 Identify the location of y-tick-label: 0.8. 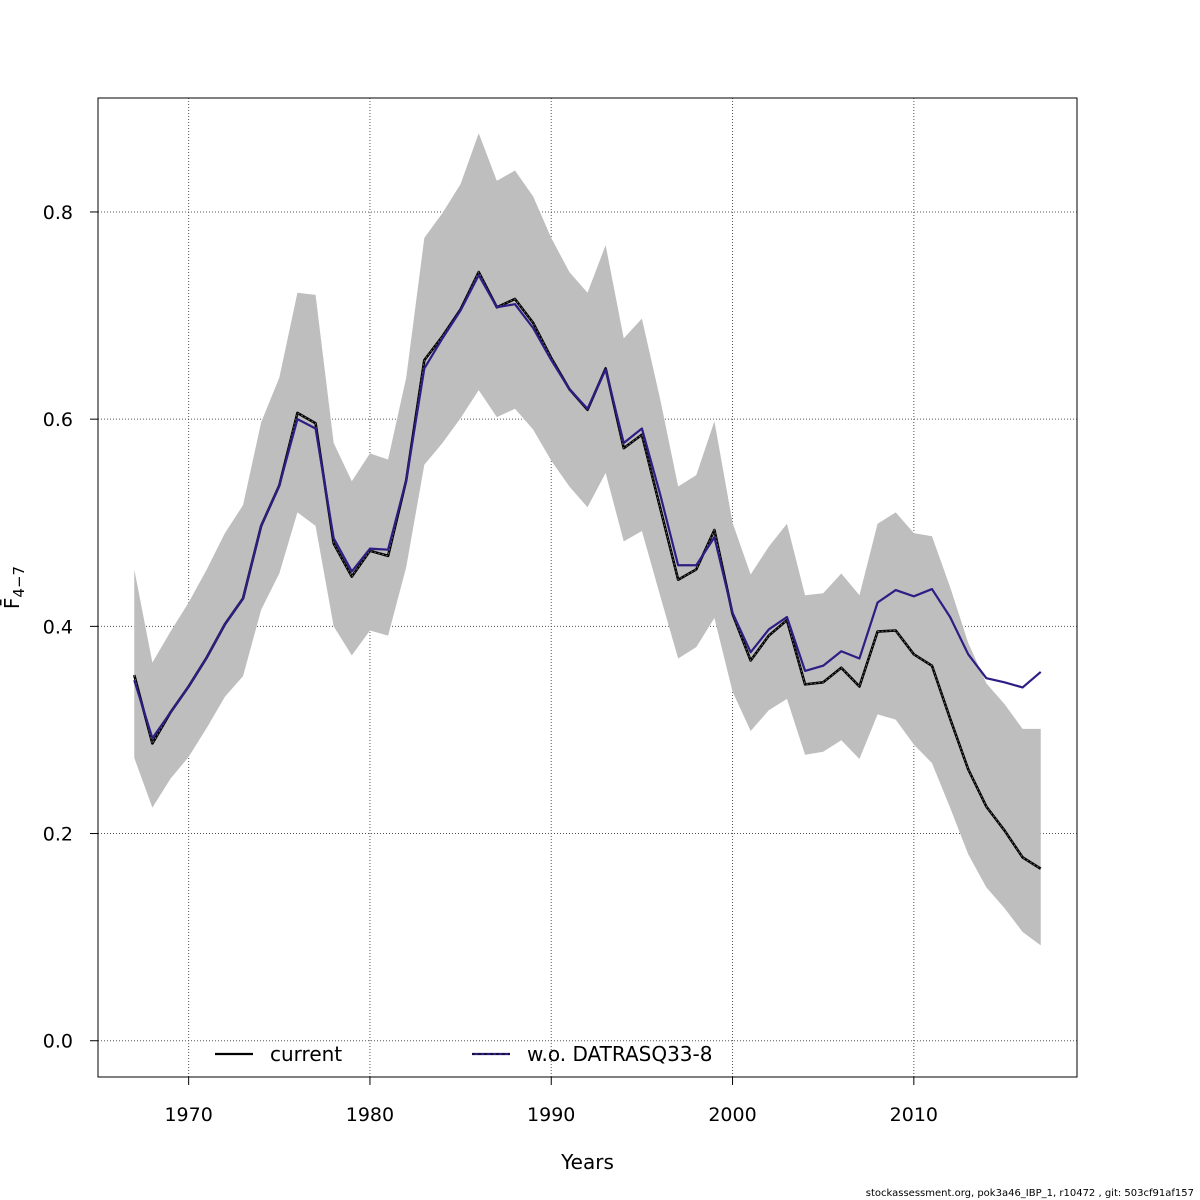
(58, 213).